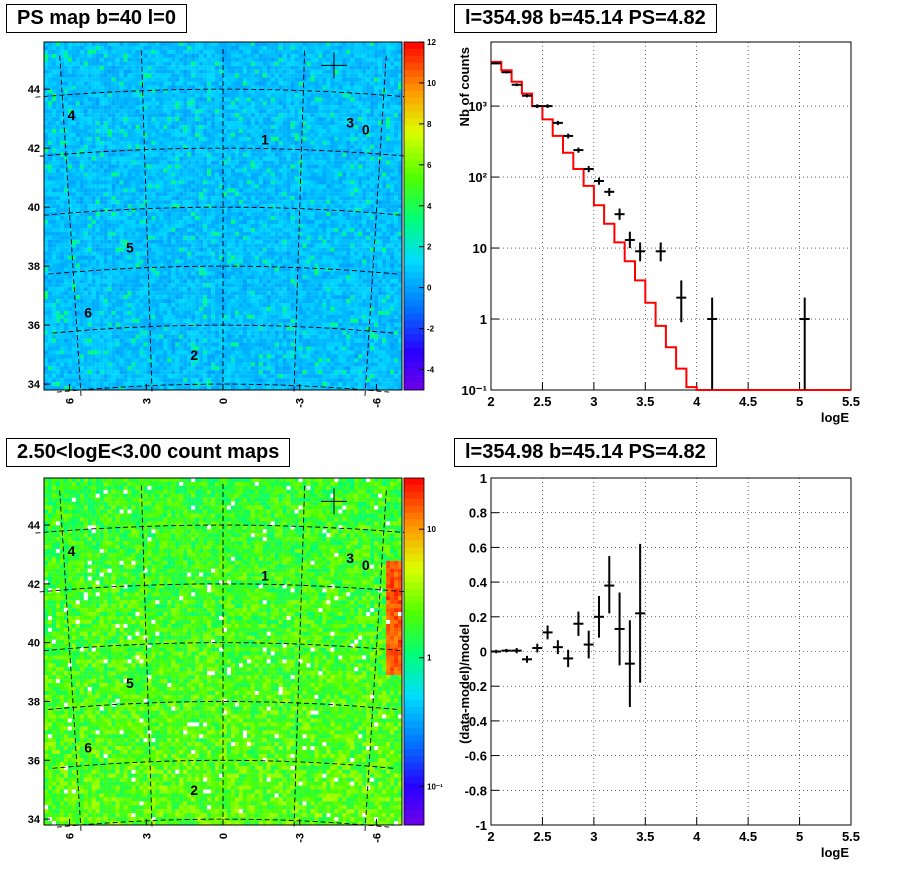 The height and width of the screenshot is (876, 898). I want to click on pad4-ytick-label: -1, so click(481, 825).